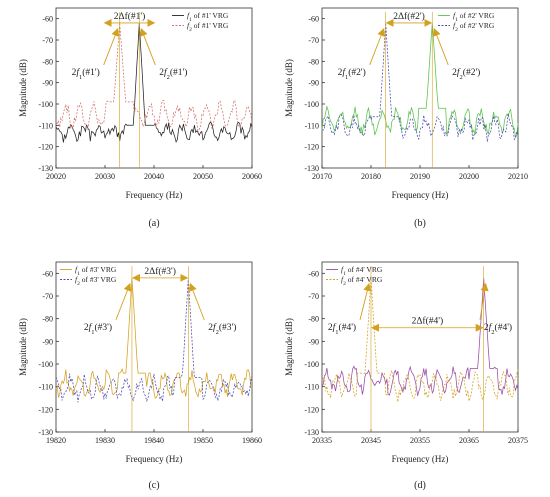 Image resolution: width=550 pixels, height=497 pixels. Describe the element at coordinates (371, 176) in the screenshot. I see `x-tick-label: 20180` at that location.